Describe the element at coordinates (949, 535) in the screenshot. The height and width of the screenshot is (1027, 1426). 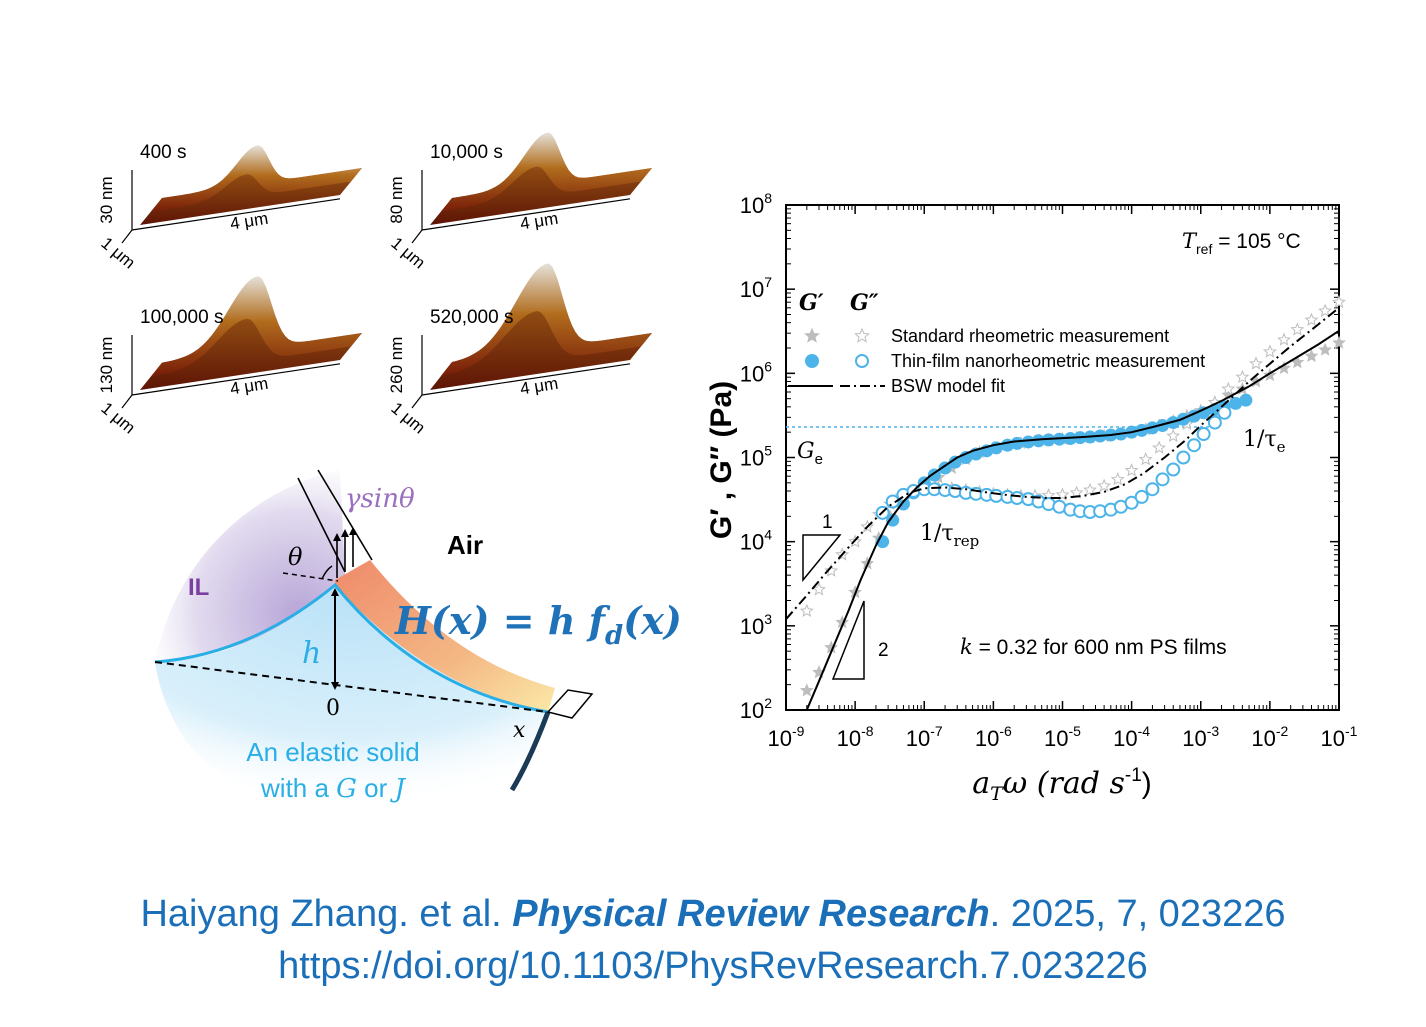
I see `tau-rep-annotation: 1/τrep` at that location.